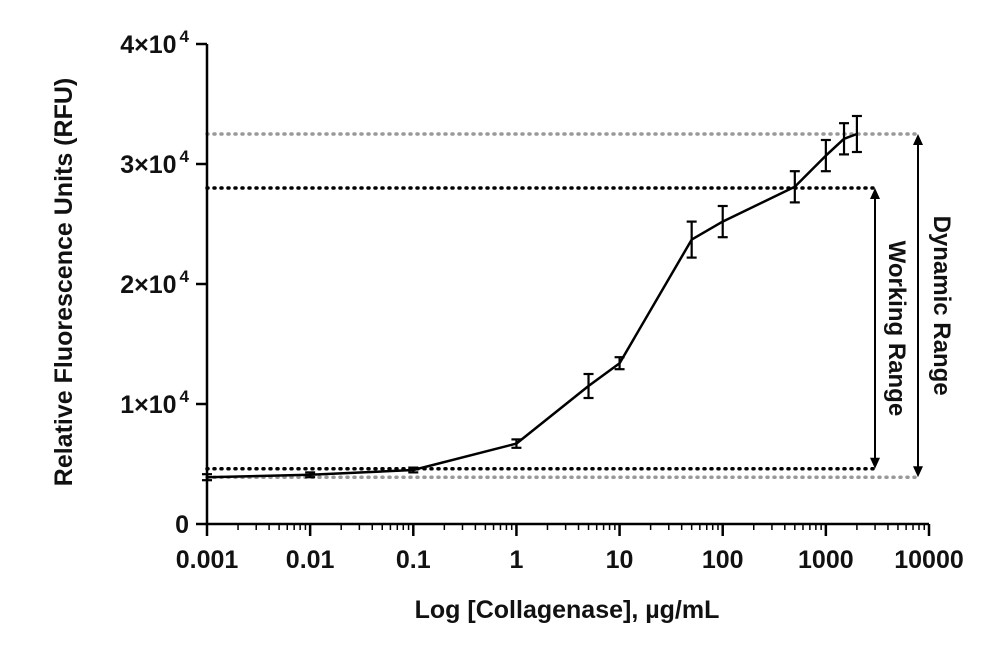 Image resolution: width=1000 pixels, height=648 pixels. I want to click on y-tick-label: 0, so click(182, 525).